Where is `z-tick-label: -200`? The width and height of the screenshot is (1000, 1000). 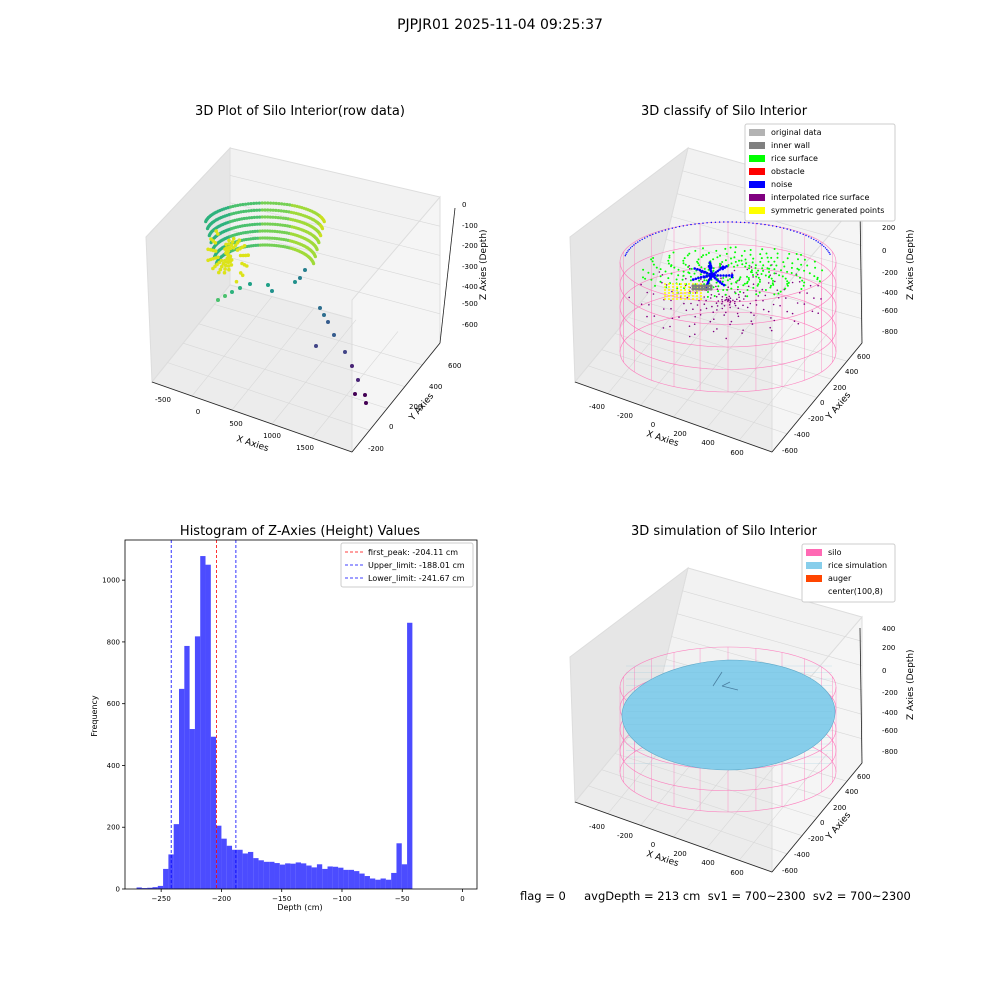
z-tick-label: -200 is located at coordinates (890, 693).